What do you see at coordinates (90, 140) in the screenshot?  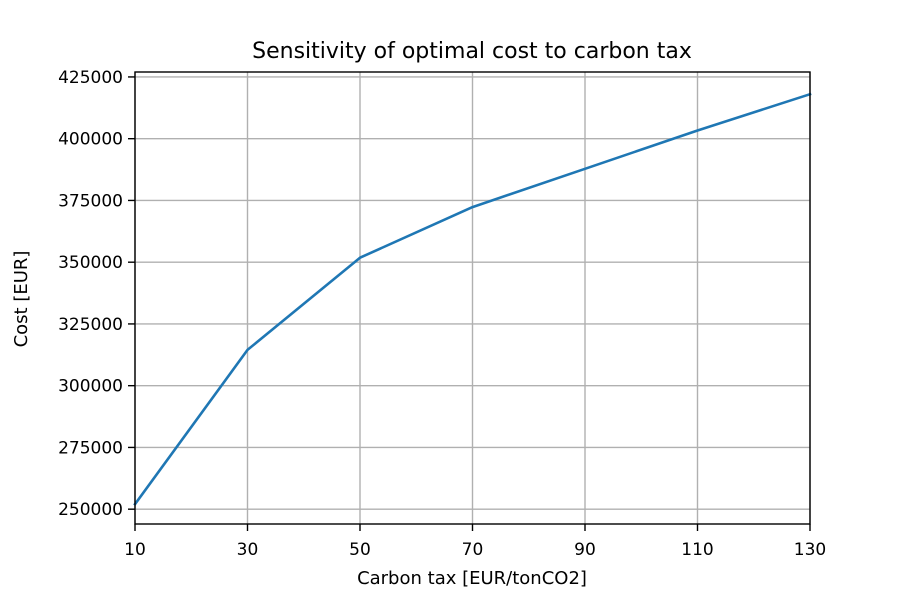 I see `y-tick-label: 400000` at bounding box center [90, 140].